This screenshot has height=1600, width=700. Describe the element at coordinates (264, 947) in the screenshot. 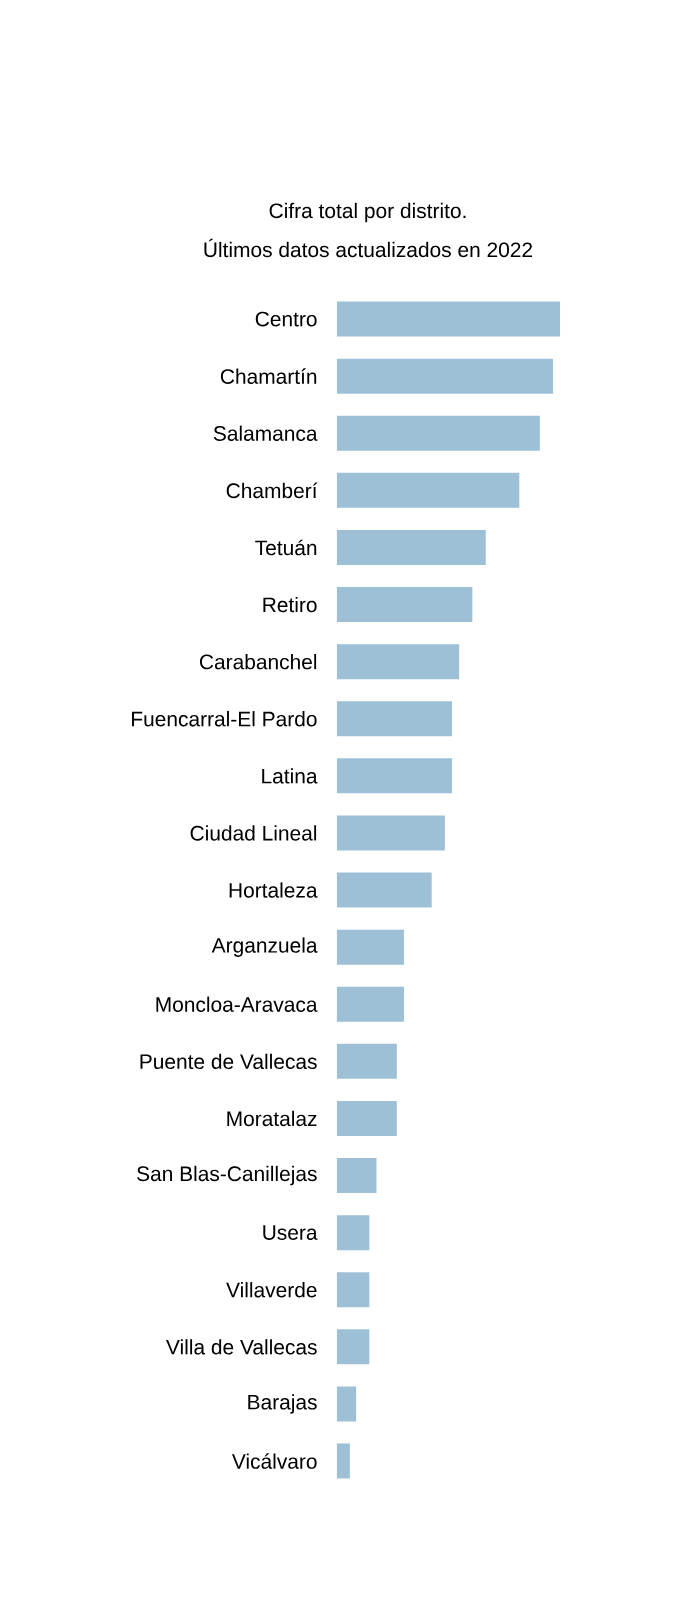

I see `y-tick-label: Arganzuela` at that location.